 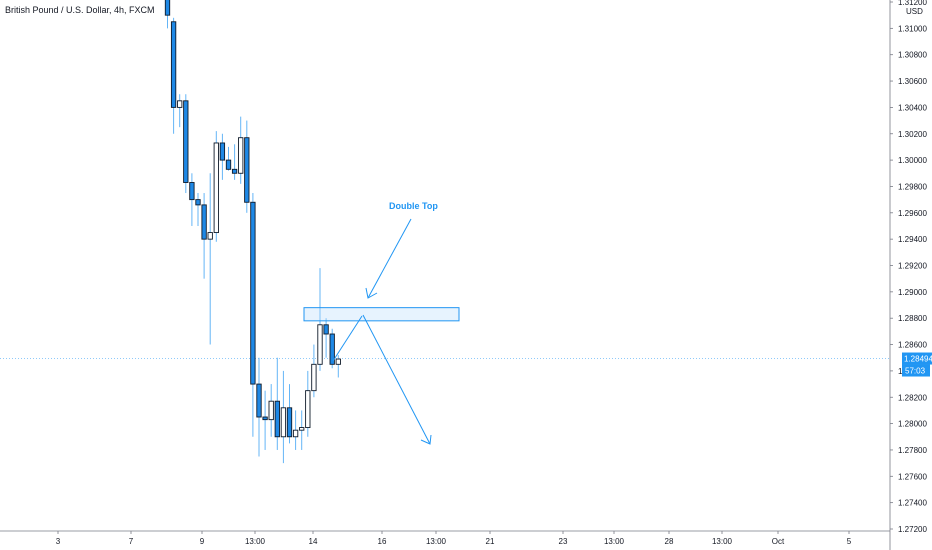 I want to click on price-tick-label: 1.30200, so click(x=912, y=134).